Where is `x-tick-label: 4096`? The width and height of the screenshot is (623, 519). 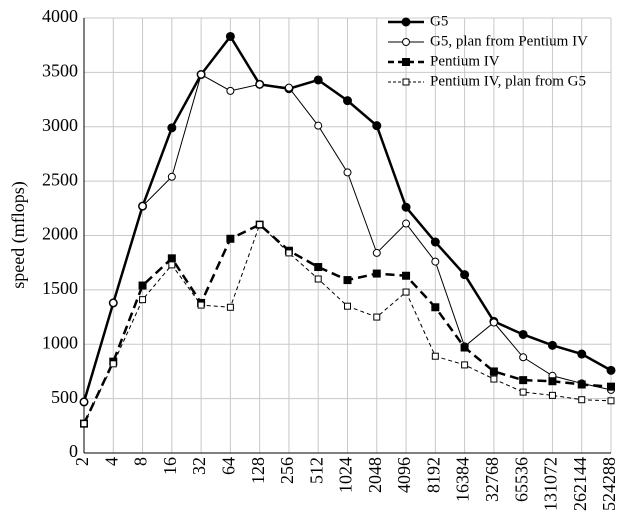
x-tick-label: 4096 is located at coordinates (404, 475).